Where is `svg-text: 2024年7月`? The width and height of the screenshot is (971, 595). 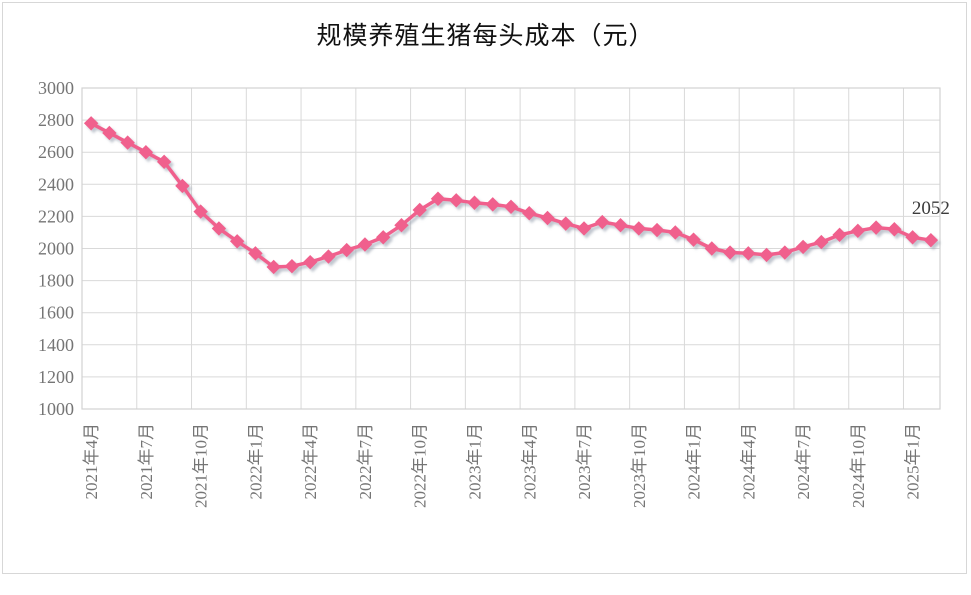
svg-text: 2024年7月 is located at coordinates (803, 461).